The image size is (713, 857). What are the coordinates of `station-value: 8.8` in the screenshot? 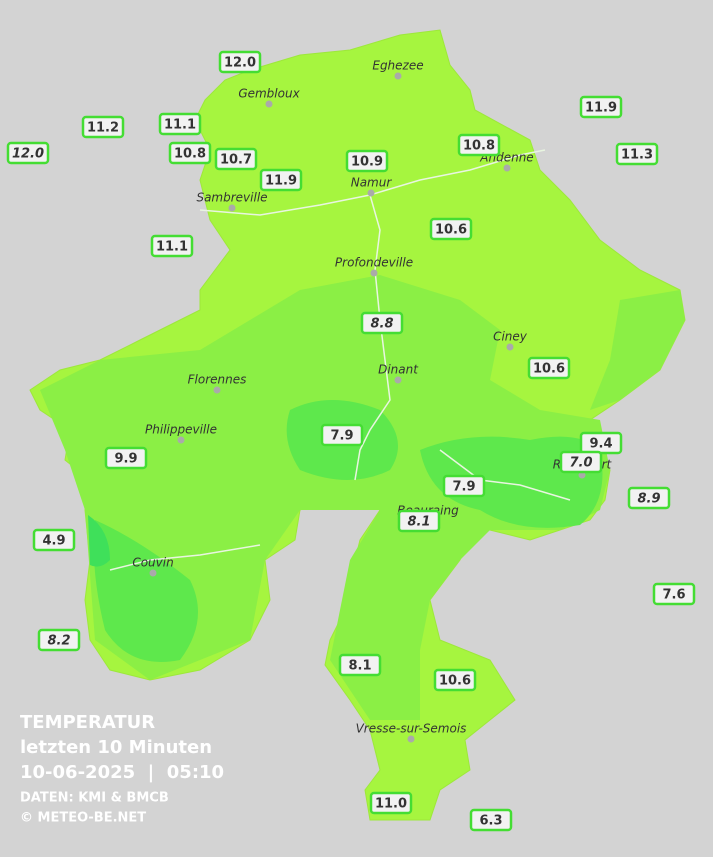 It's located at (381, 324).